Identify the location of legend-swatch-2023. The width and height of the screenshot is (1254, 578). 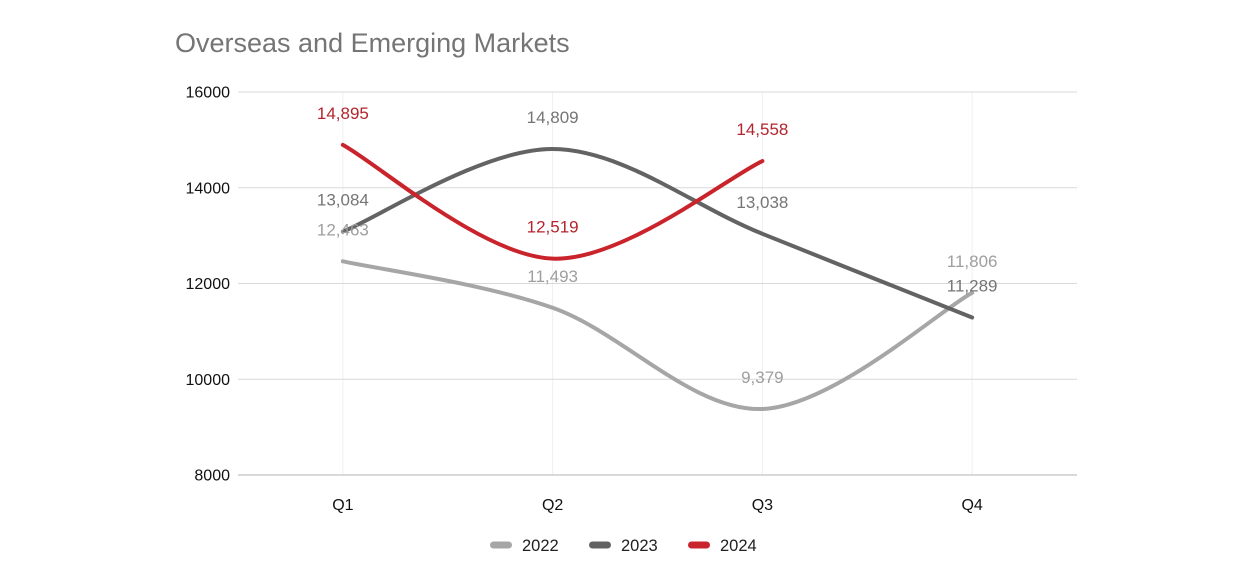
(600, 545).